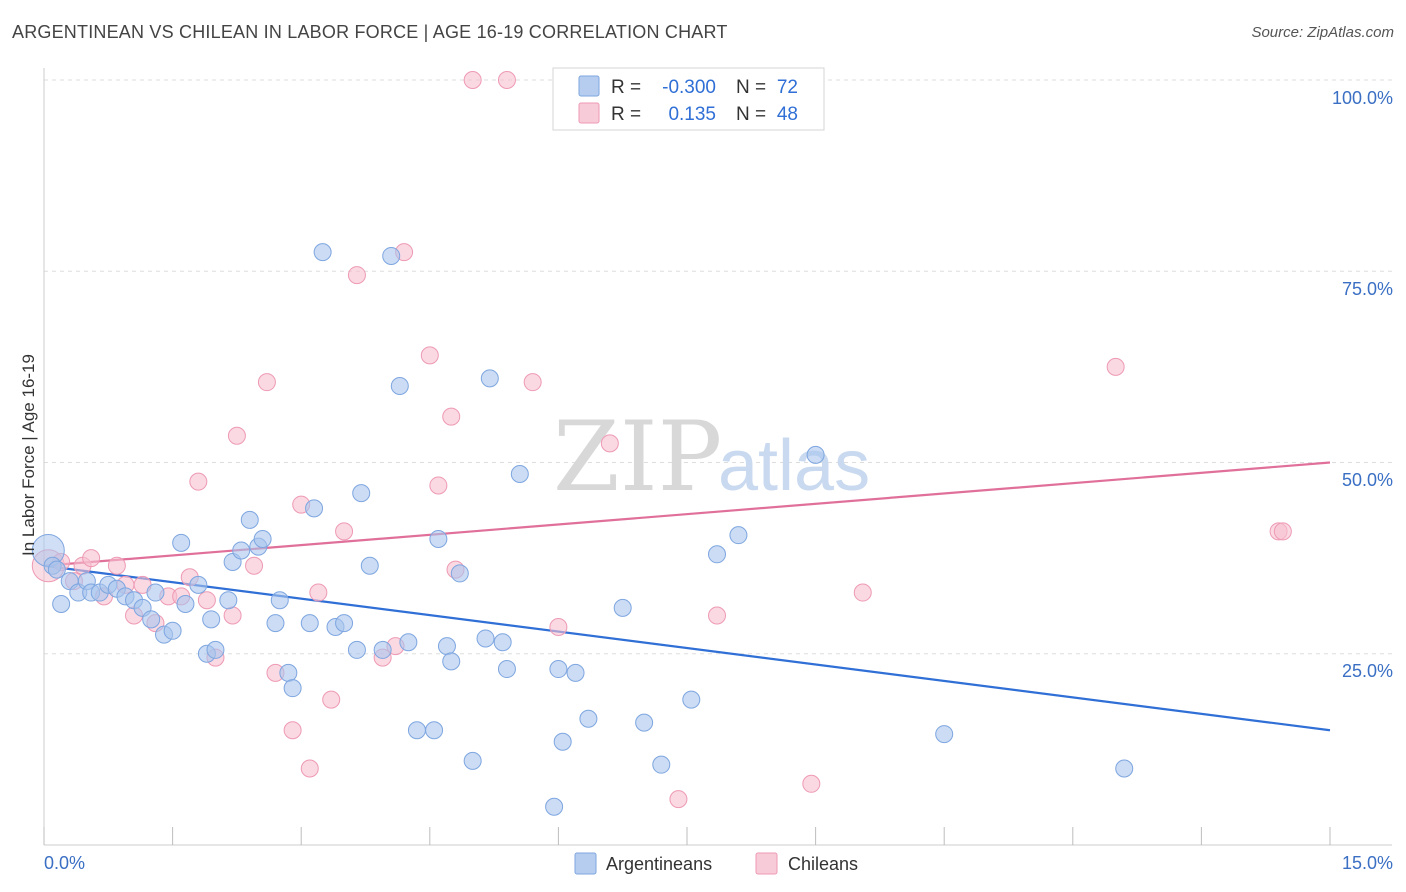 This screenshot has height=892, width=1406. Describe the element at coordinates (626, 114) in the screenshot. I see `legend-r-label-chileans: R =` at that location.